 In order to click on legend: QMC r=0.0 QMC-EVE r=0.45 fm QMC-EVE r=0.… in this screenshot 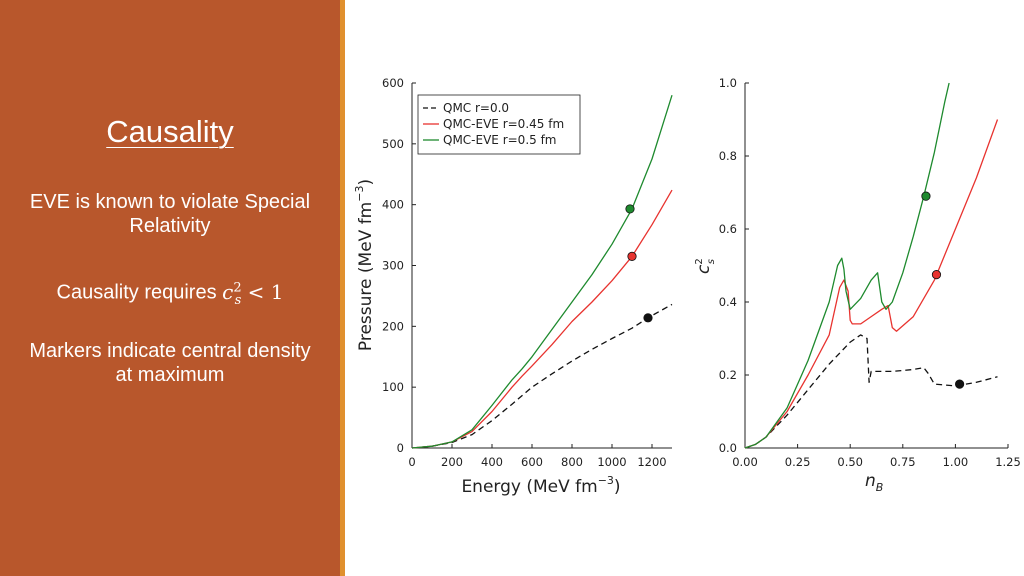, I will do `click(499, 124)`.